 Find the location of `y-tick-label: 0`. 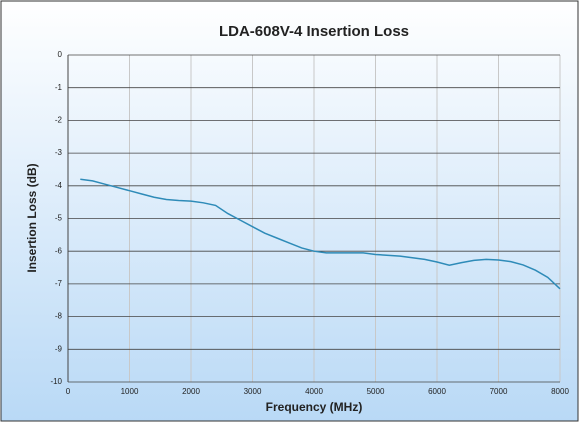

y-tick-label: 0 is located at coordinates (60, 54).